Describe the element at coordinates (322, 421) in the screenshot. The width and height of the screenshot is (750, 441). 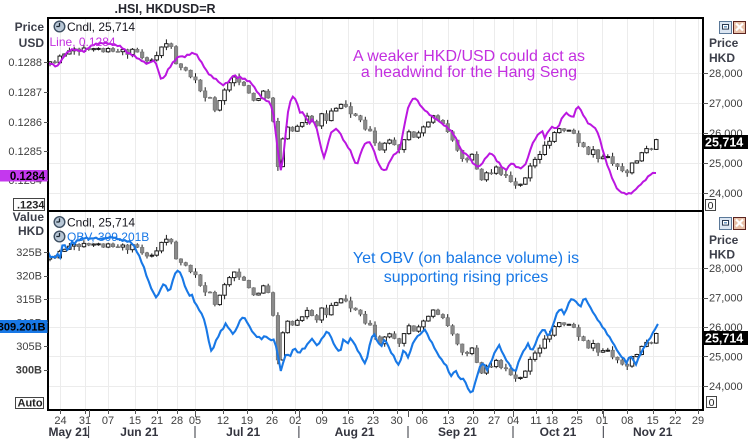
I see `svg-text: 09` at that location.